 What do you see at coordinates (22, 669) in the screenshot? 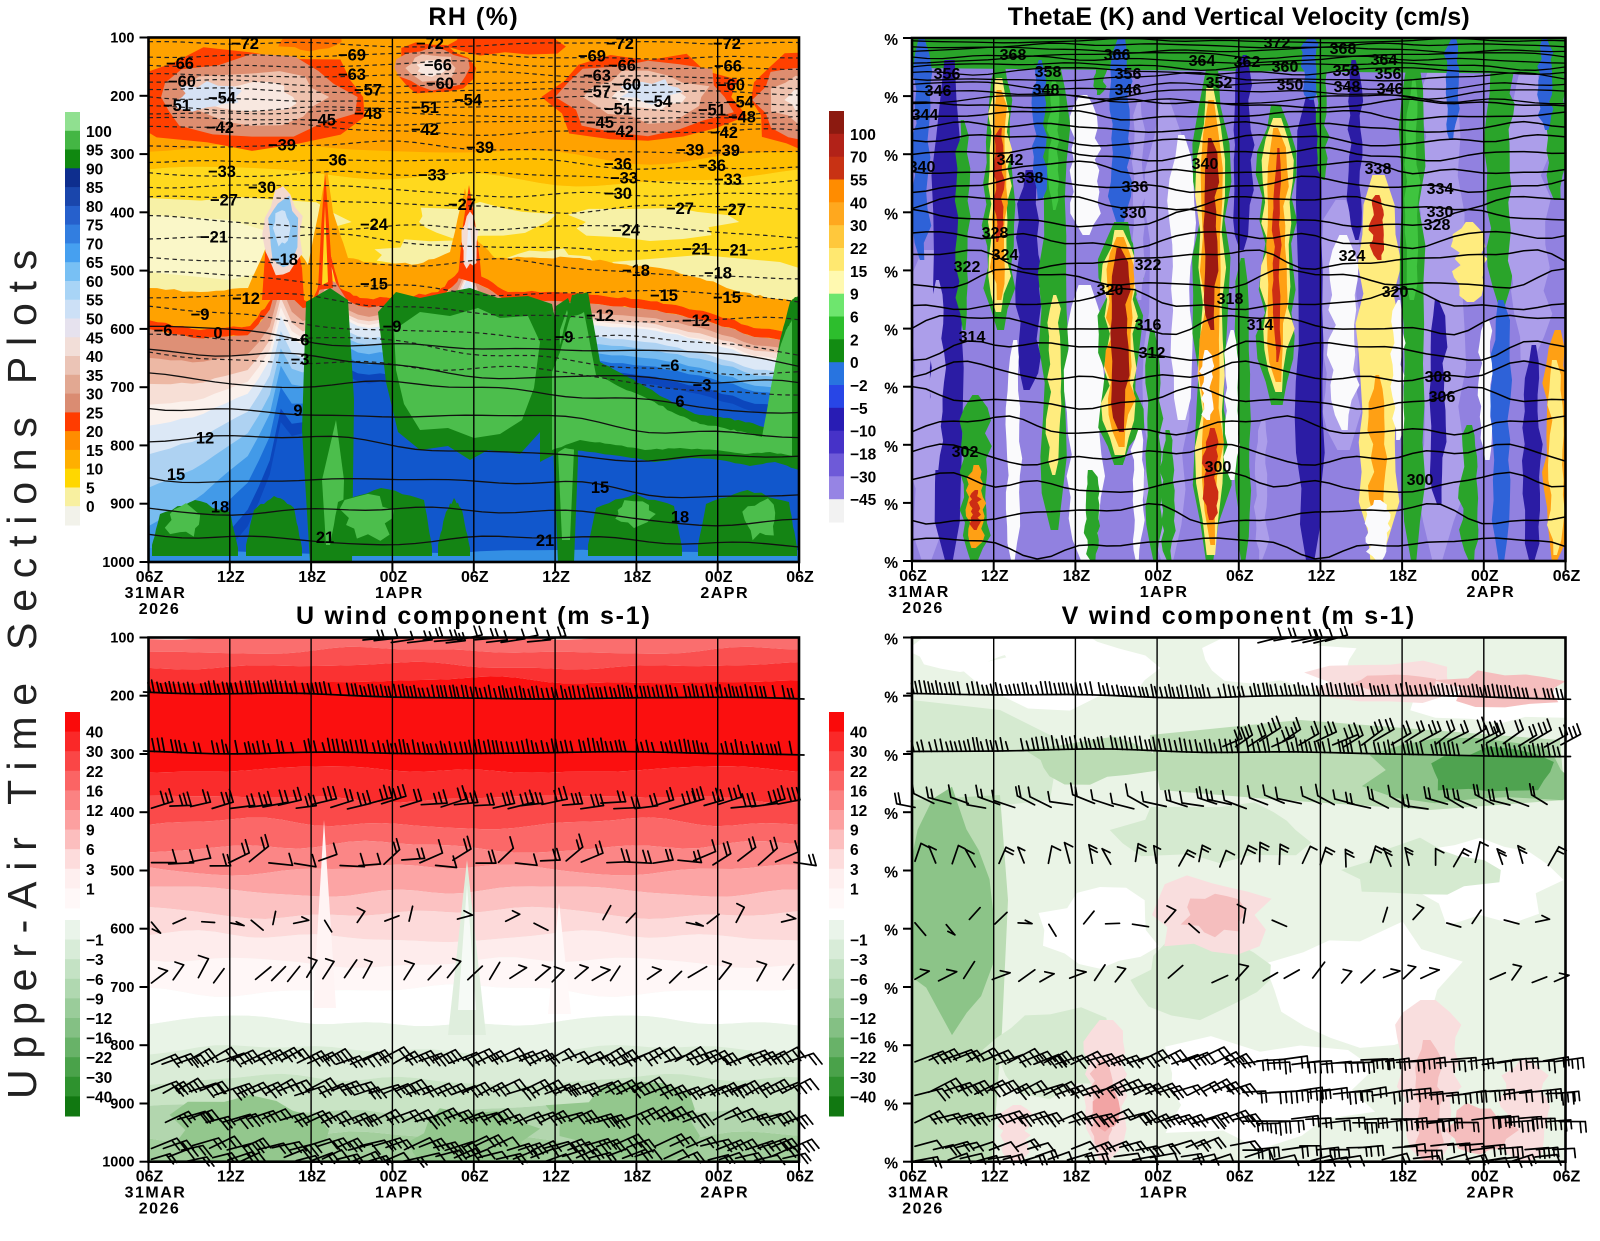
I see `svg-text: Upper-Air Time Sections Plots` at bounding box center [22, 669].